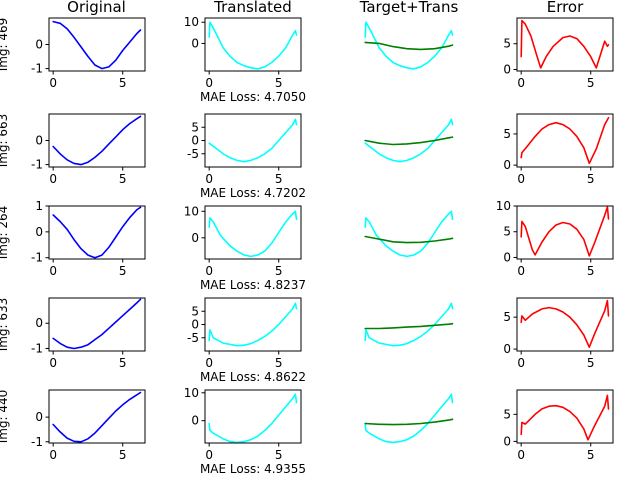 This screenshot has height=480, width=640. I want to click on column-title-translated: Translated, so click(252, 8).